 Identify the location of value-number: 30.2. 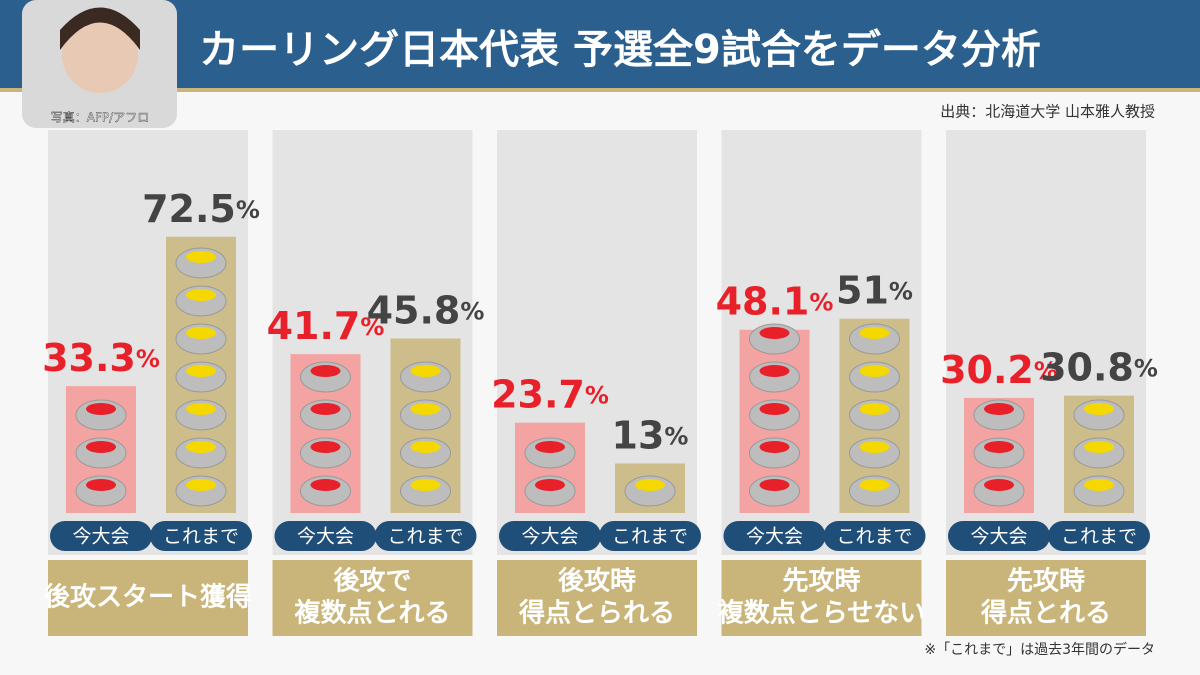
(987, 369).